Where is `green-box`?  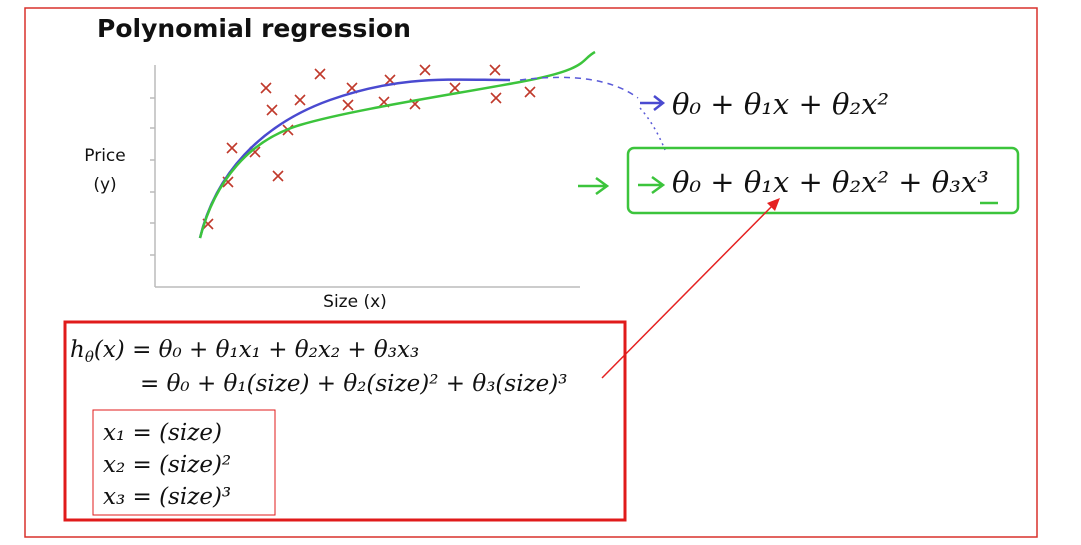 green-box is located at coordinates (823, 180).